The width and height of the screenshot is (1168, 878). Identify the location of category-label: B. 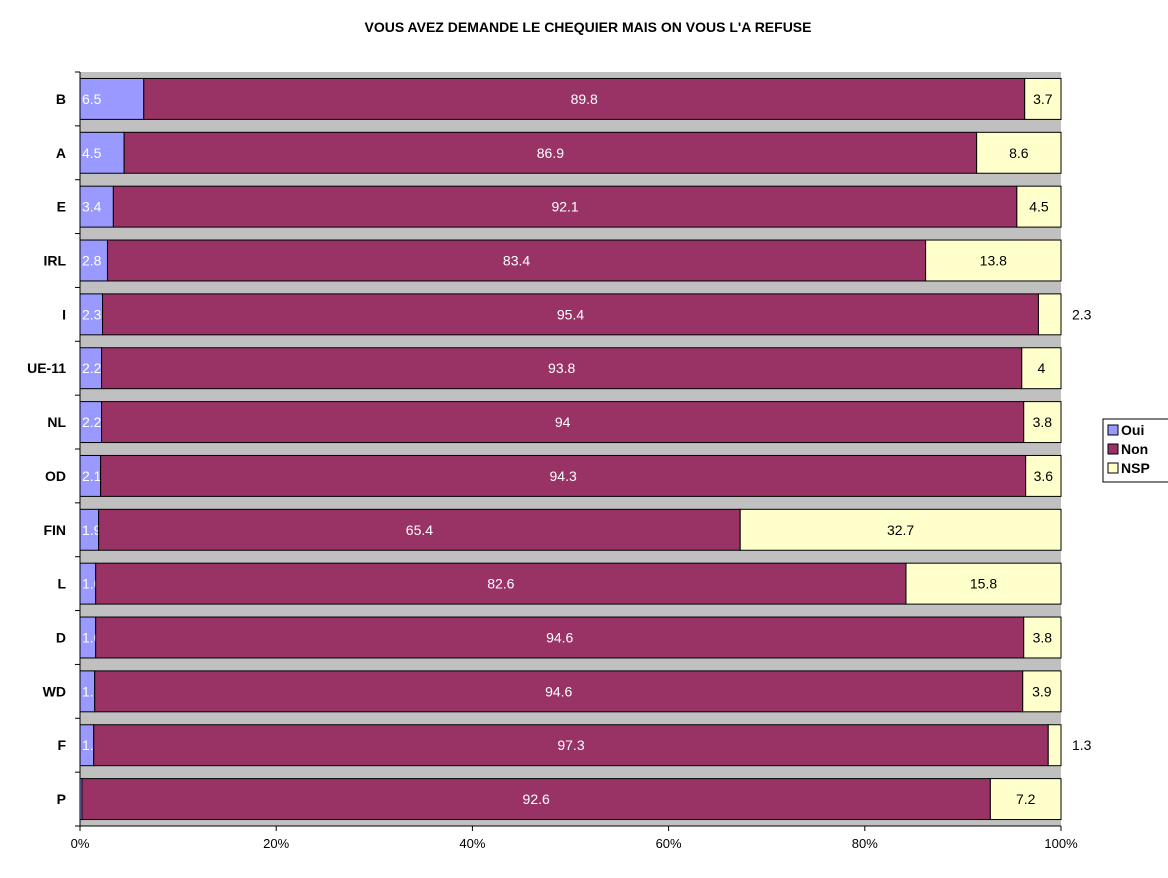
(61, 99).